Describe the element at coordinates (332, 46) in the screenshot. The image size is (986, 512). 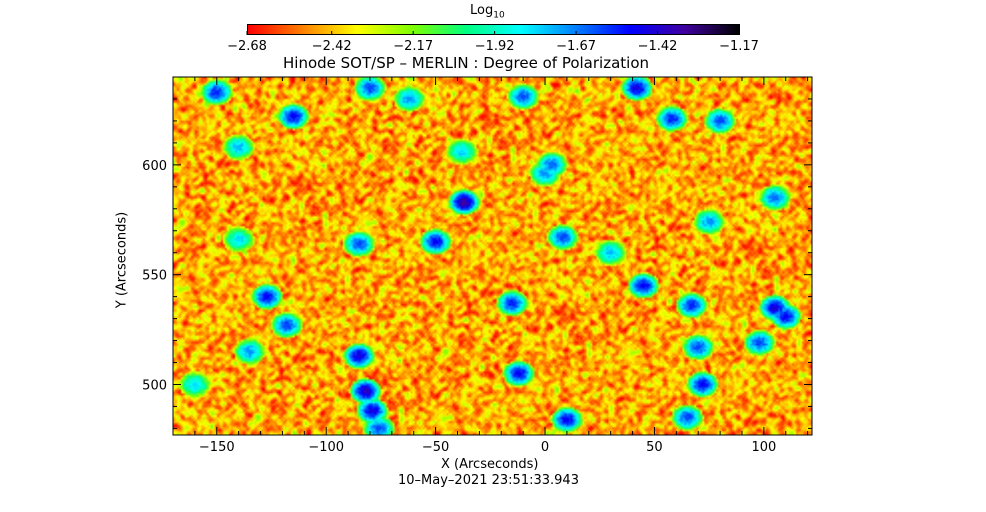
I see `colorbar-tick-label: −2.42` at that location.